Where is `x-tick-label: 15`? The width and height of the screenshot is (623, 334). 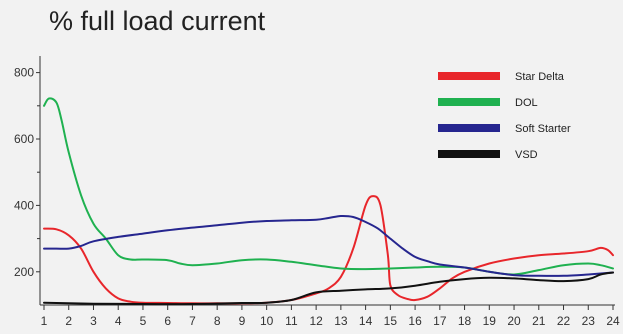 x-tick-label: 15 is located at coordinates (391, 321).